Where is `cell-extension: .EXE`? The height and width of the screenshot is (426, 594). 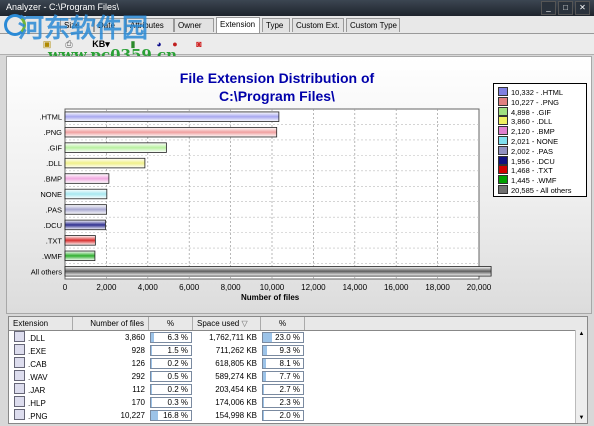
cell-extension: .EXE is located at coordinates (41, 350).